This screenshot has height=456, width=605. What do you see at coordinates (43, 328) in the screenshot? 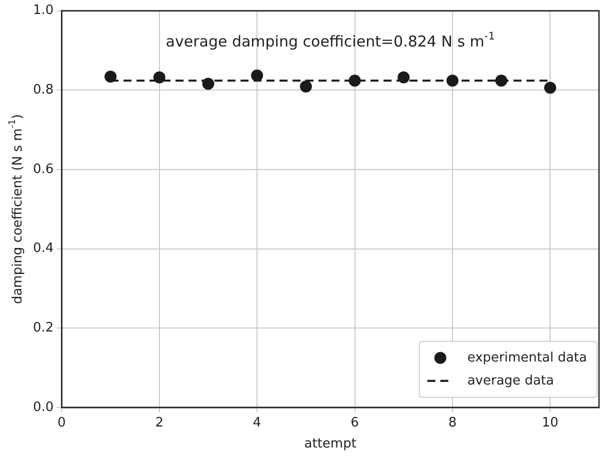
I see `y-tick-label: 0.2` at bounding box center [43, 328].